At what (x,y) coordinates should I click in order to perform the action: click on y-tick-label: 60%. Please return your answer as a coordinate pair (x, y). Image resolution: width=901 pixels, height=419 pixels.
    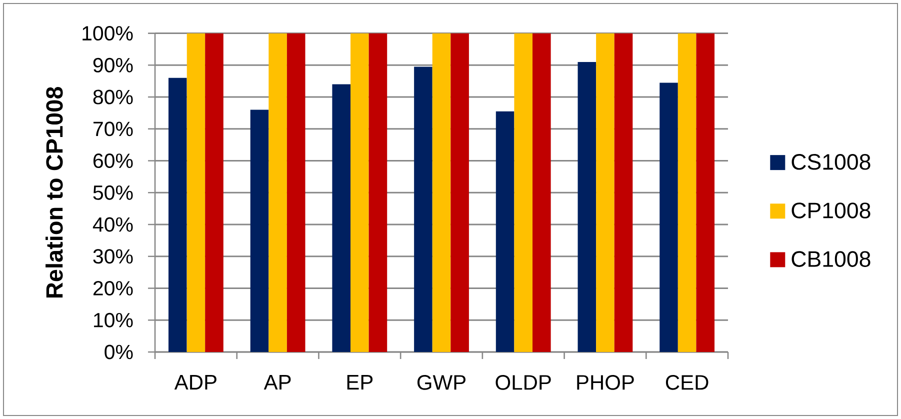
    Looking at the image, I should click on (113, 161).